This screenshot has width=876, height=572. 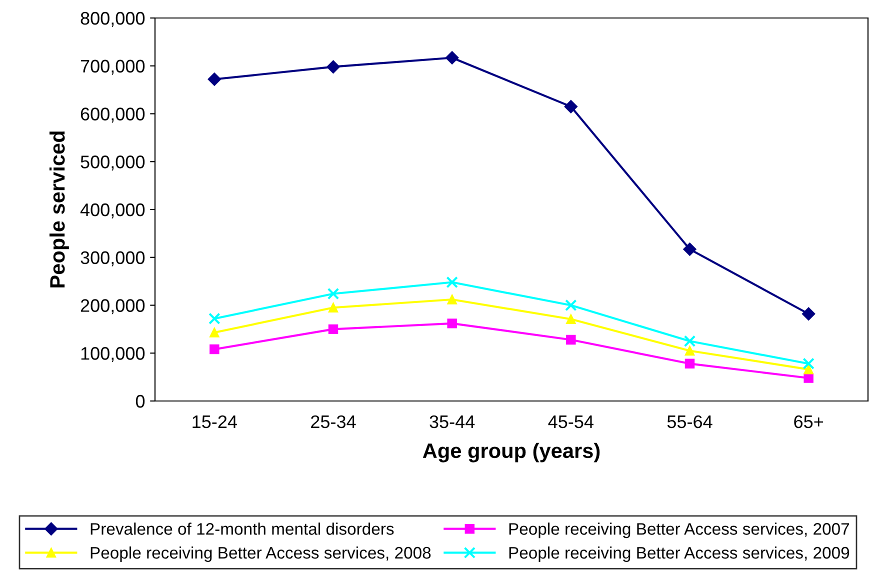 What do you see at coordinates (112, 306) in the screenshot?
I see `y-tick-label: 200,000` at bounding box center [112, 306].